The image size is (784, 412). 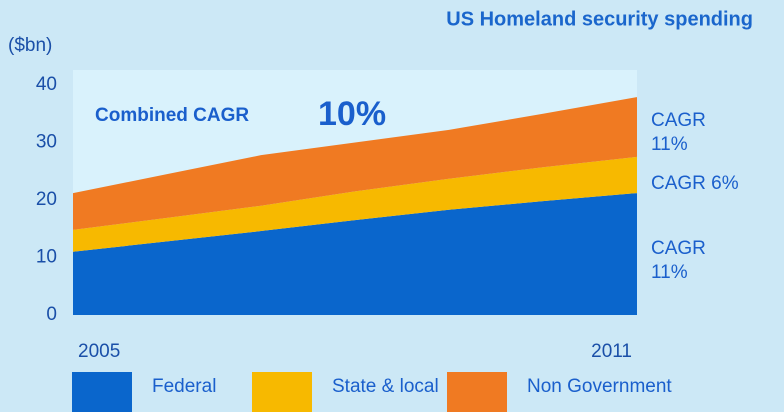 What do you see at coordinates (599, 386) in the screenshot?
I see `legend-label: Non Government` at bounding box center [599, 386].